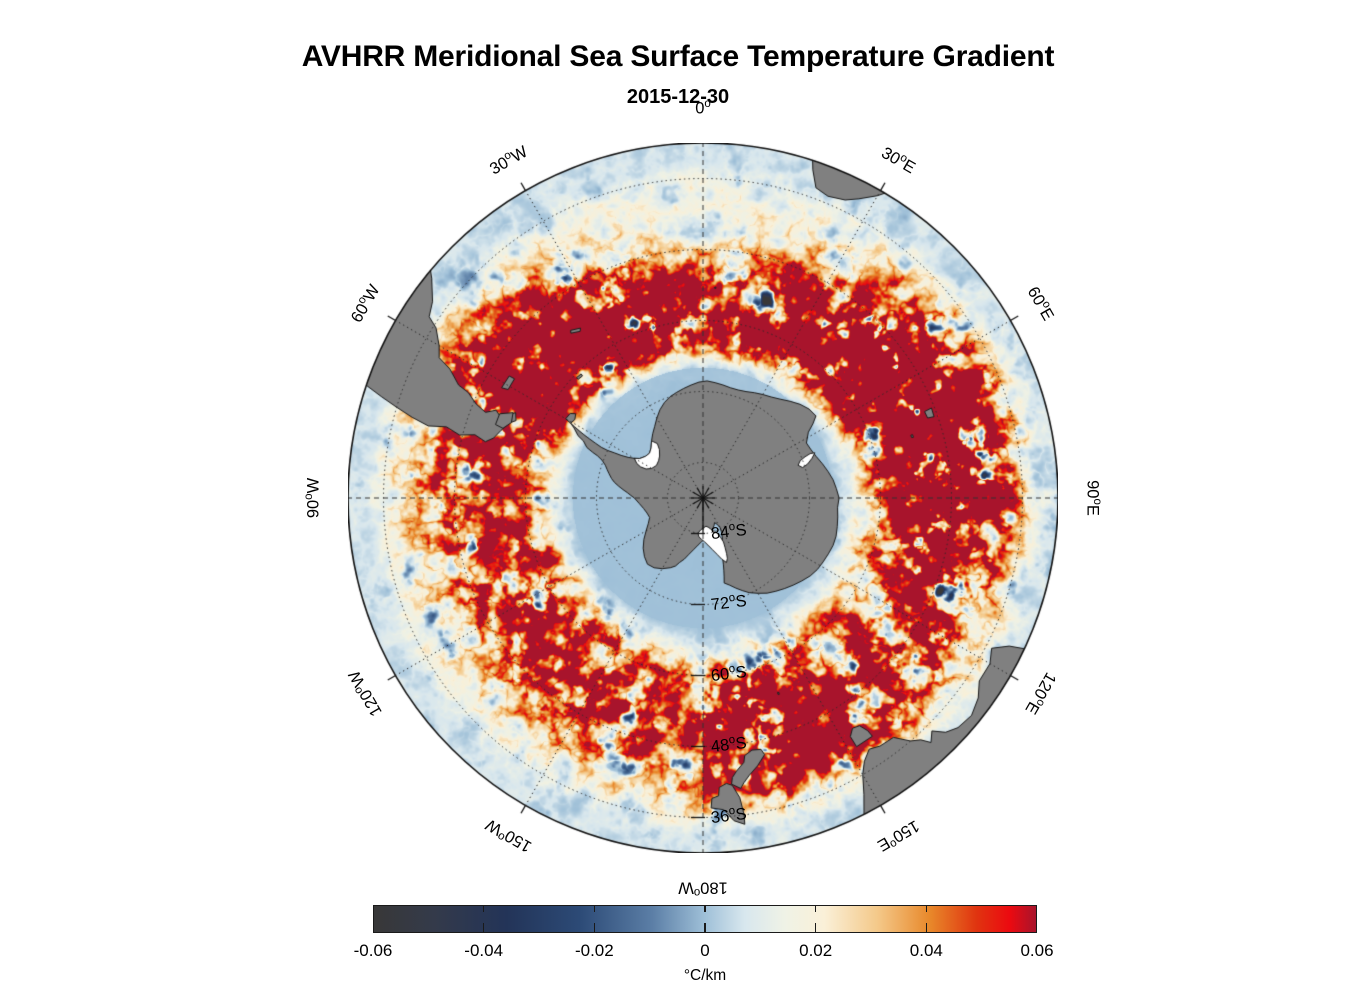 Image resolution: width=1356 pixels, height=1000 pixels. I want to click on colorbar-tick-label: -0.04, so click(484, 950).